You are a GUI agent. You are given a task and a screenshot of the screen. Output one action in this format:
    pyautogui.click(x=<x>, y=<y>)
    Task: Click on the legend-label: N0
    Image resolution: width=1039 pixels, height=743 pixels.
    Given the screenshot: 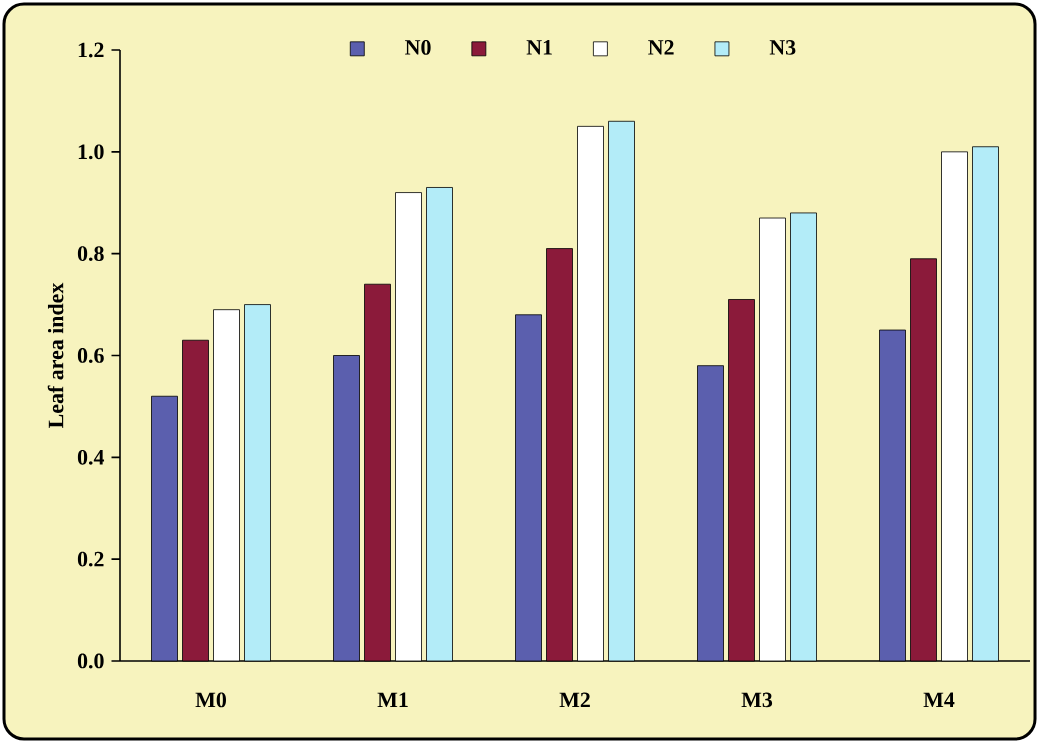 What is the action you would take?
    pyautogui.click(x=418, y=47)
    